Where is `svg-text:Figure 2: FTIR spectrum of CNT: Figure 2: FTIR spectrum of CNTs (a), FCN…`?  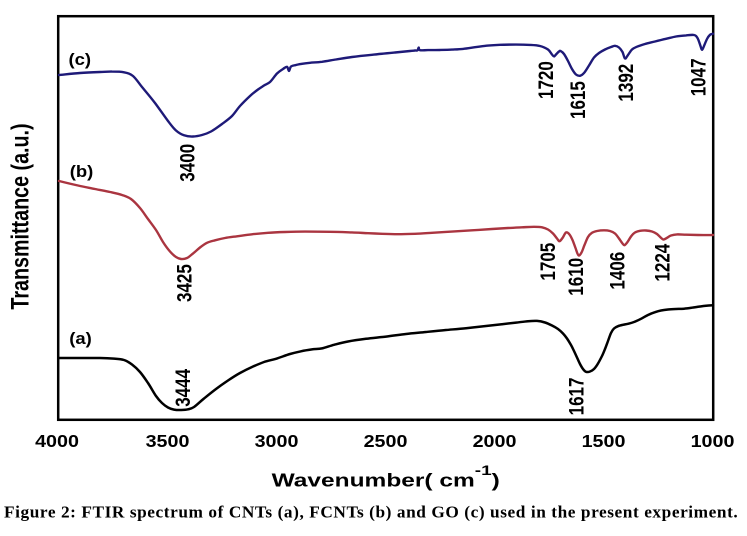 svg-text:Figure 2: FTIR spectrum of CNT: Figure 2: FTIR spectrum of CNTs (a), FCN… is located at coordinates (371, 511).